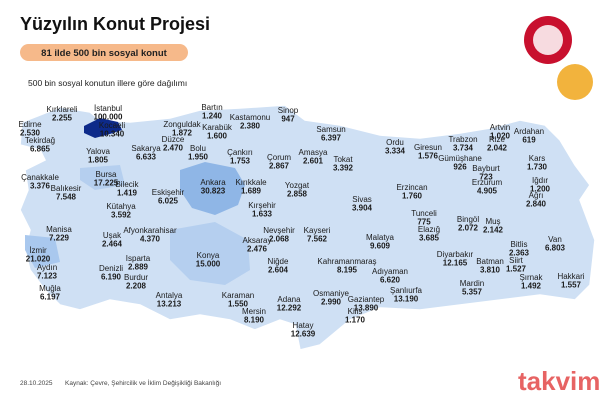 The width and height of the screenshot is (600, 400). I want to click on province-name: Çanakkale, so click(40, 177).